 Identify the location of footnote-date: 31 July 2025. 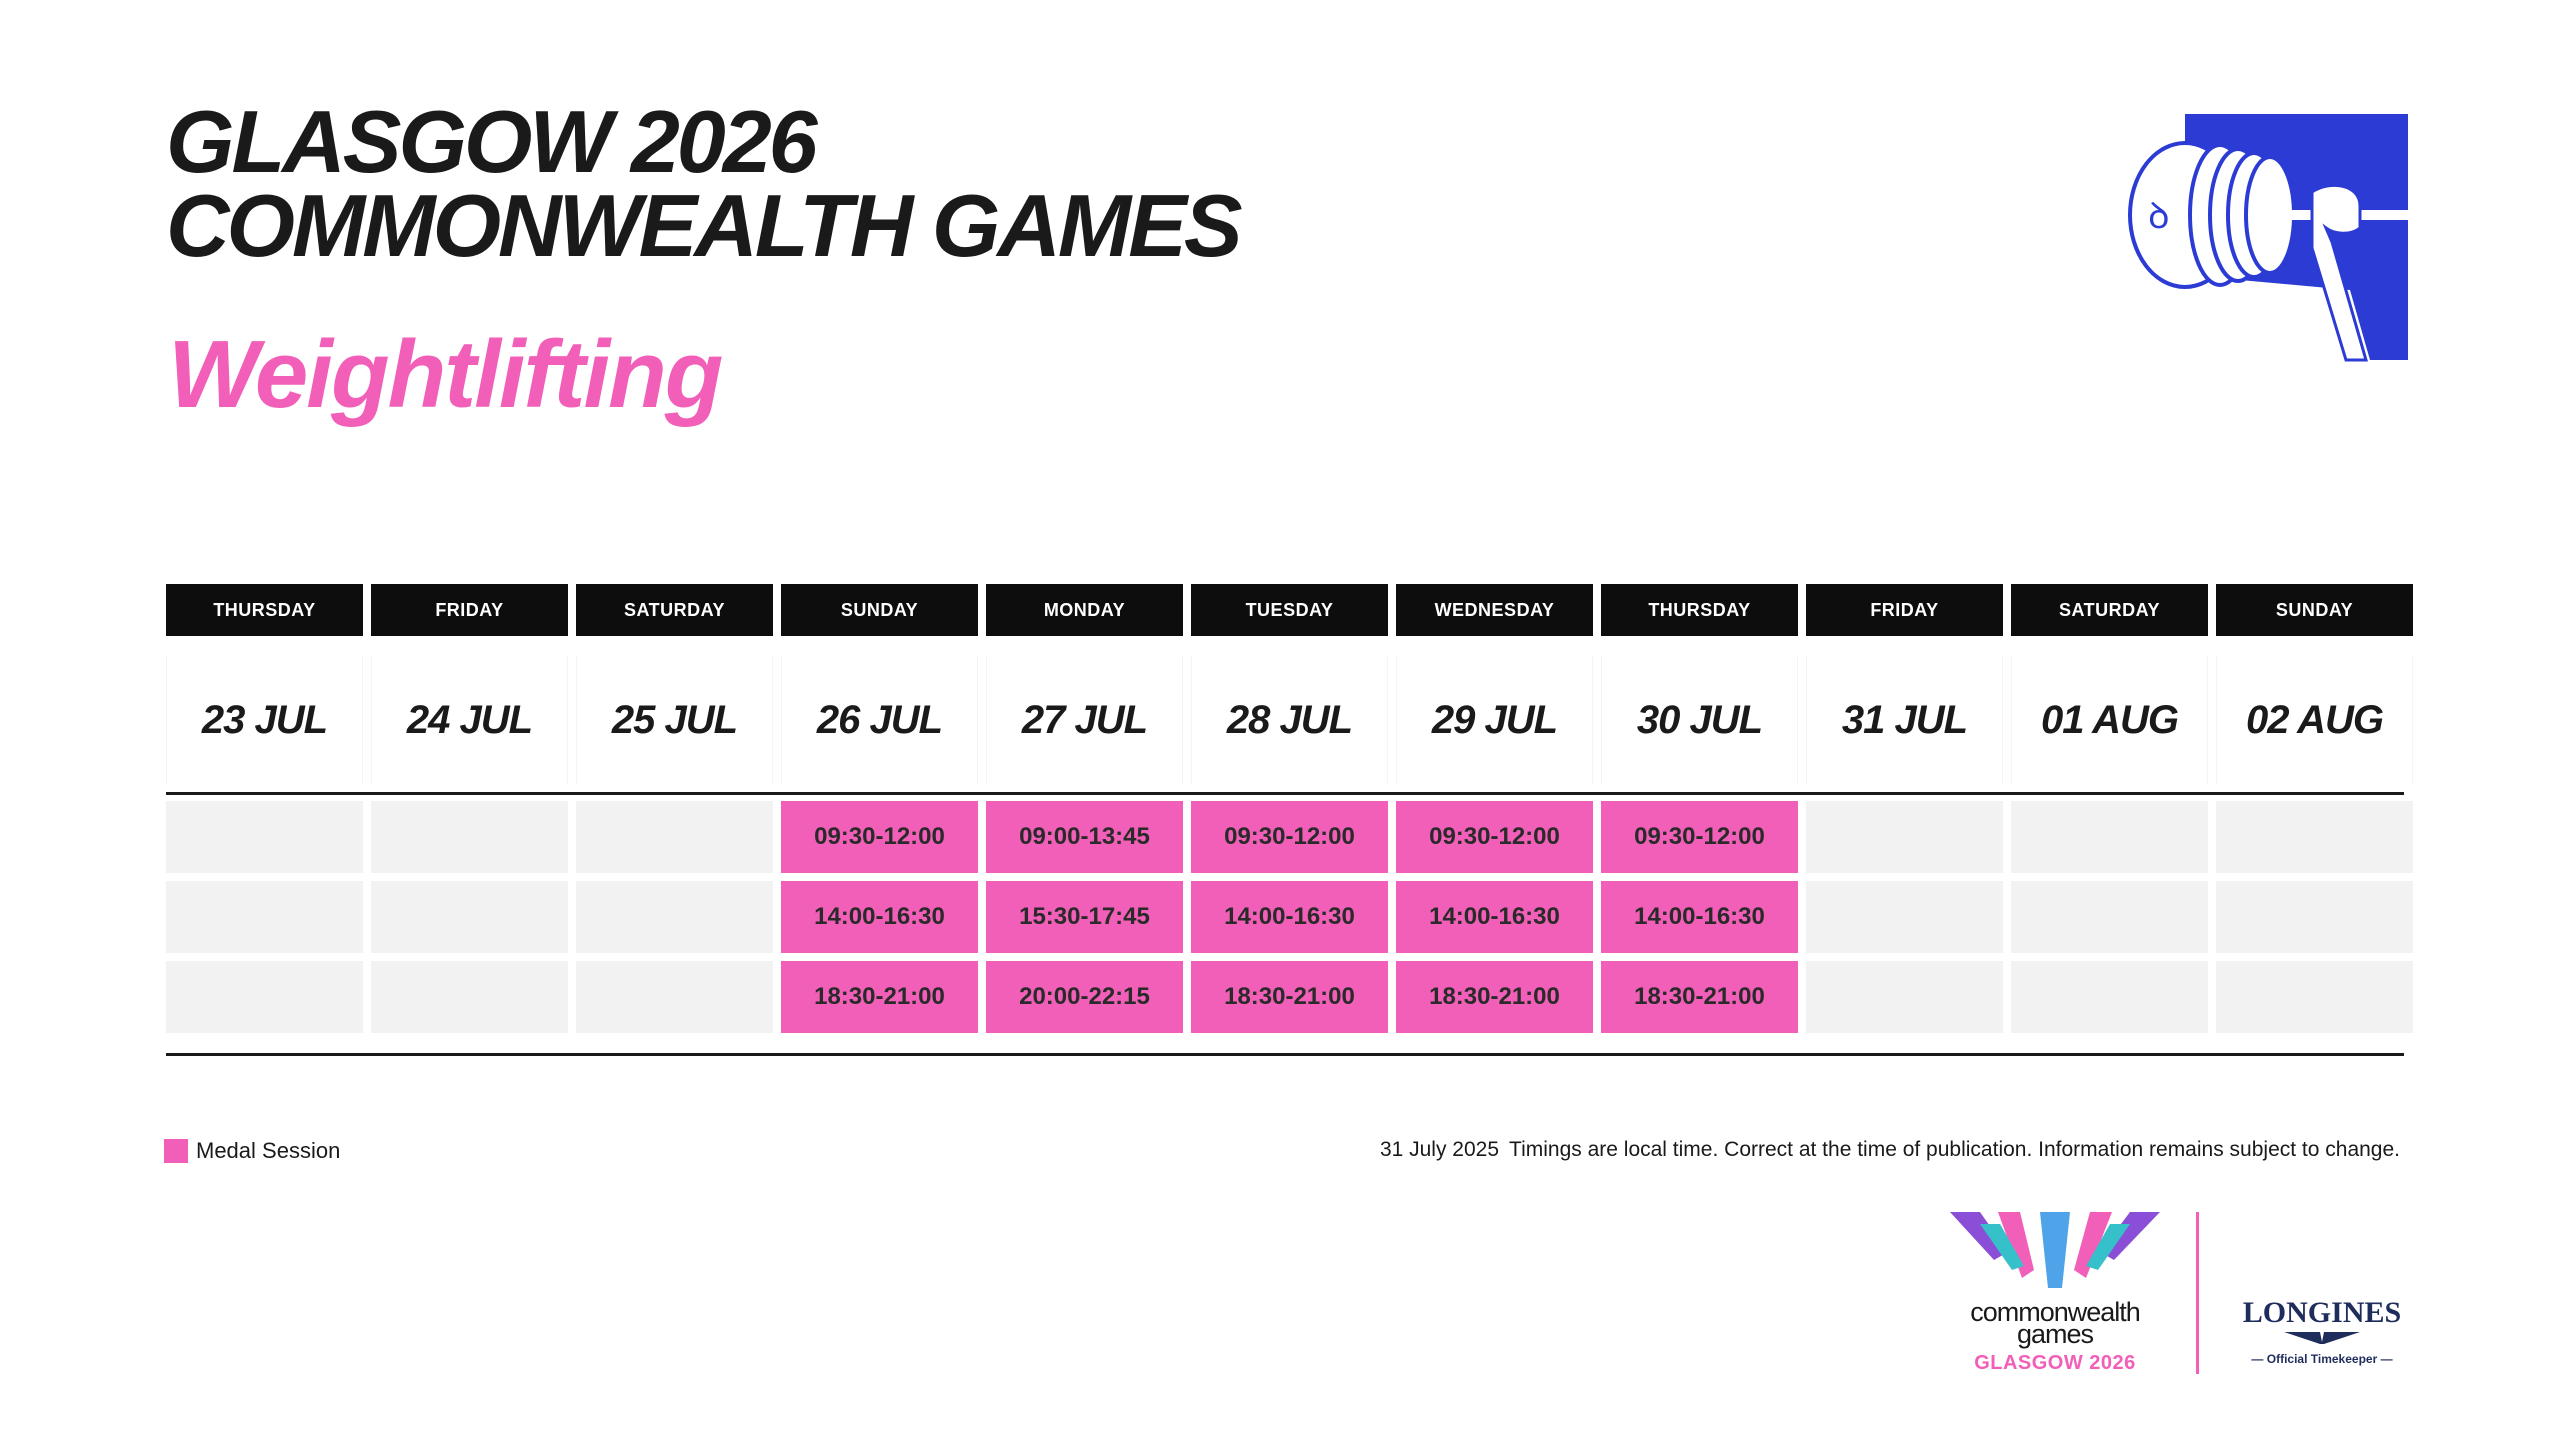
(1439, 1149).